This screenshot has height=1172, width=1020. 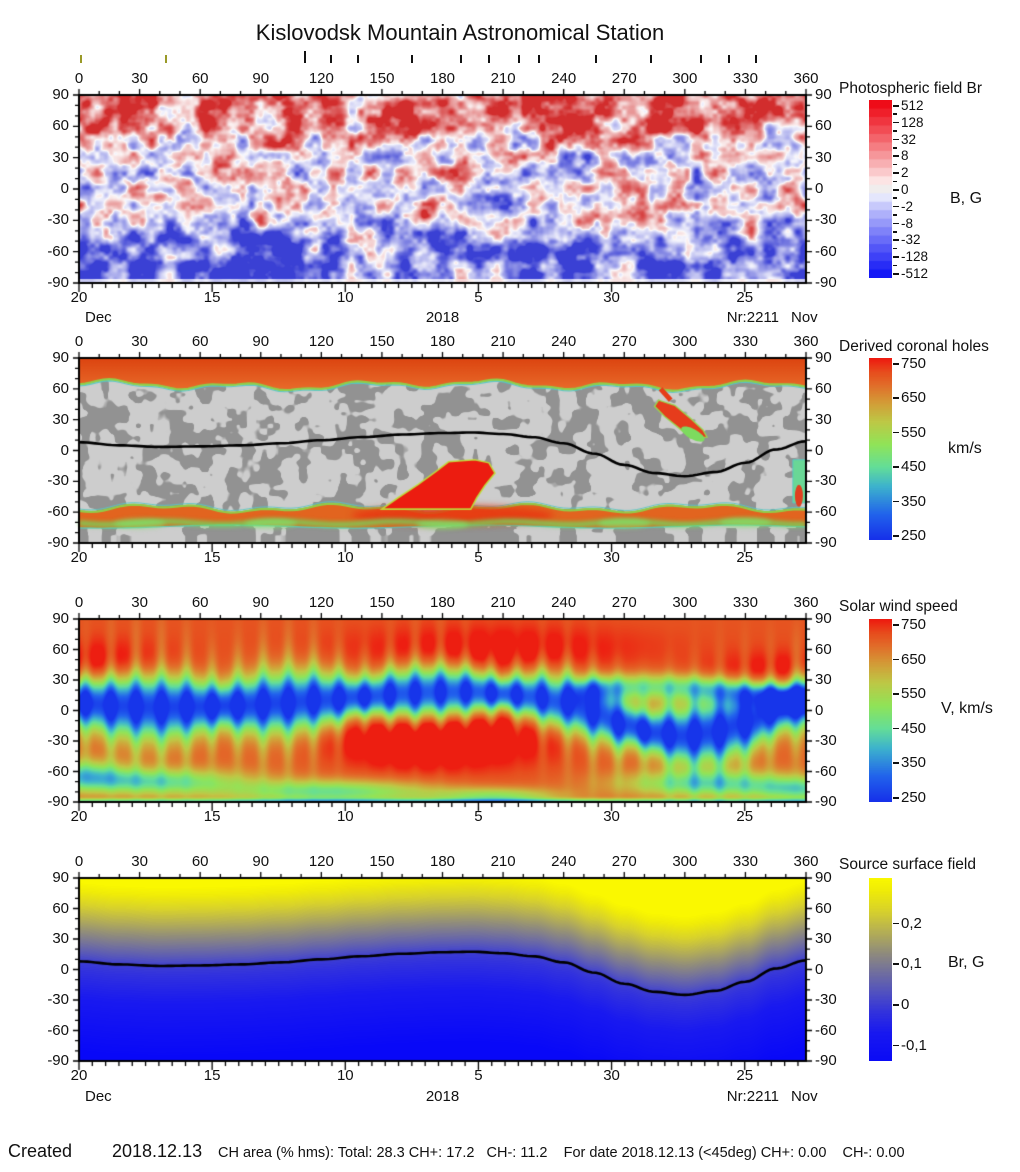 I want to click on coronal-holes-map, so click(x=442, y=450).